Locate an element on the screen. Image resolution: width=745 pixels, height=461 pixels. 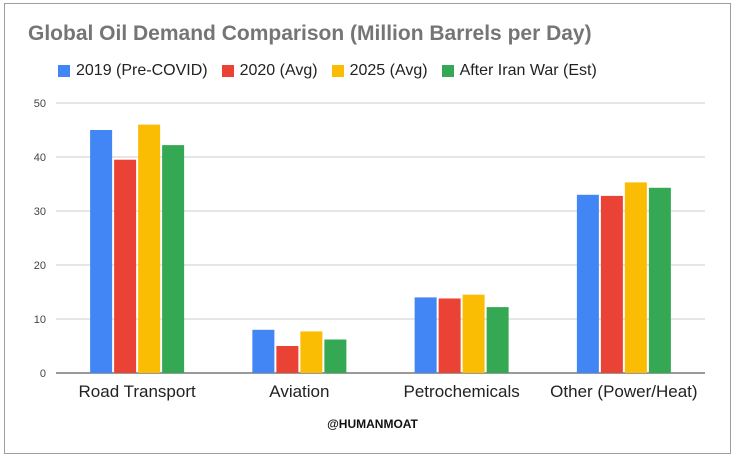
legend-item: After Iran War (Est) is located at coordinates (519, 71).